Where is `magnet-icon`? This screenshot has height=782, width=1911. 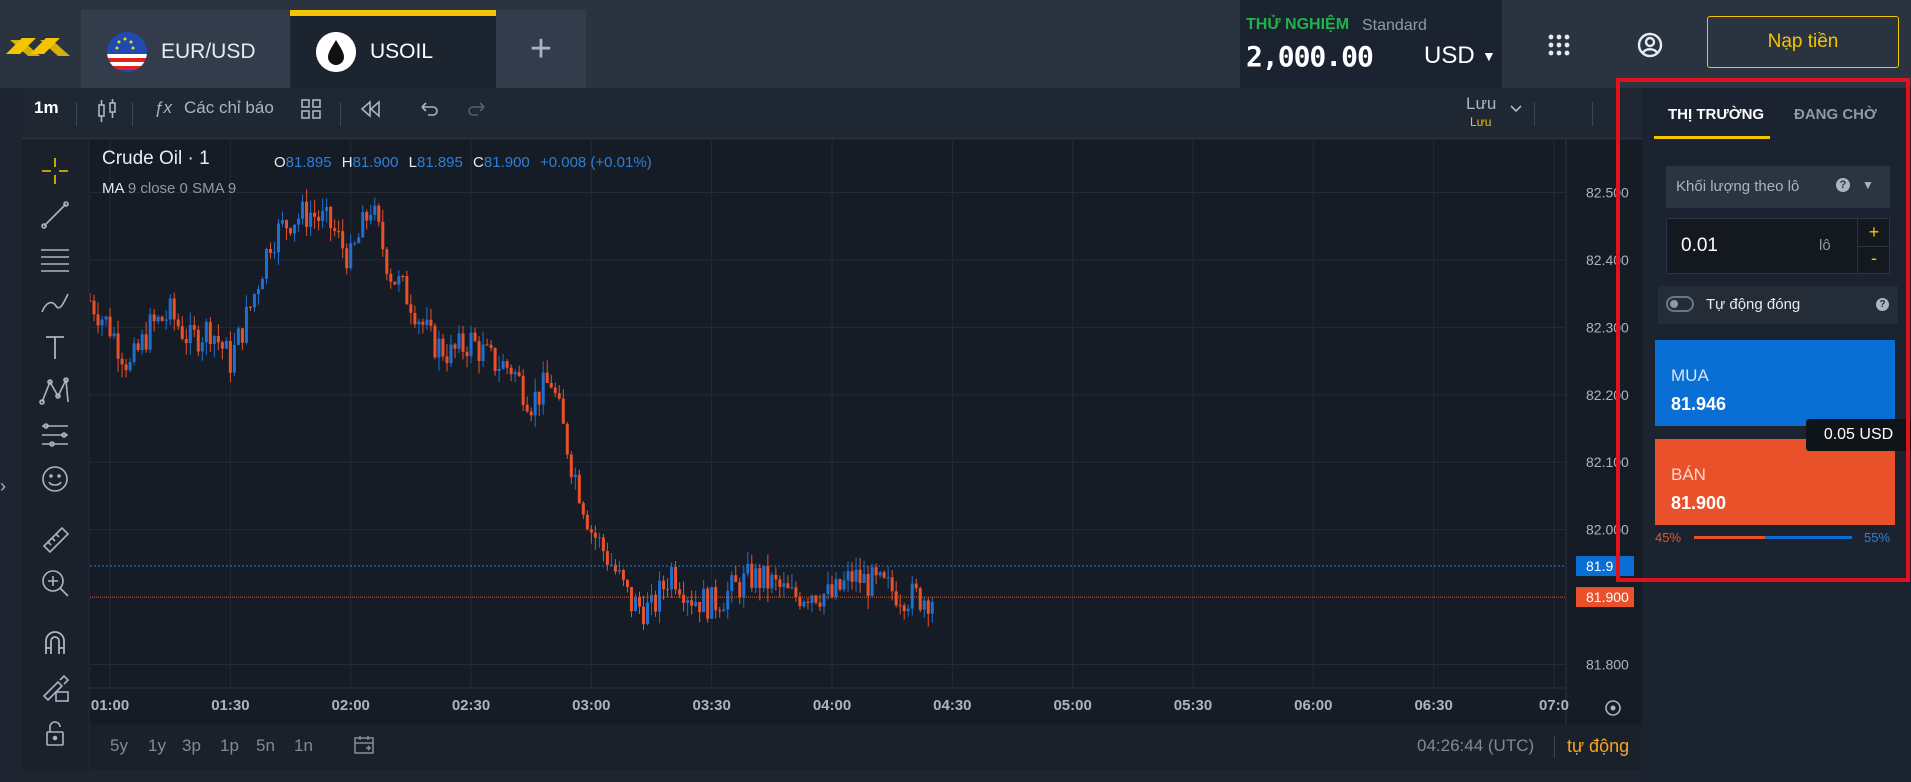
magnet-icon is located at coordinates (55, 643).